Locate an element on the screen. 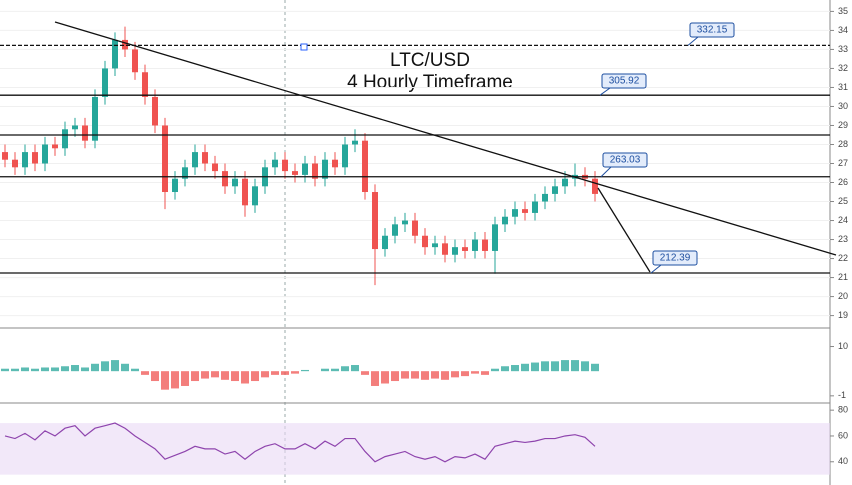 This screenshot has width=852, height=485. y-tick-label: 40 is located at coordinates (843, 461).